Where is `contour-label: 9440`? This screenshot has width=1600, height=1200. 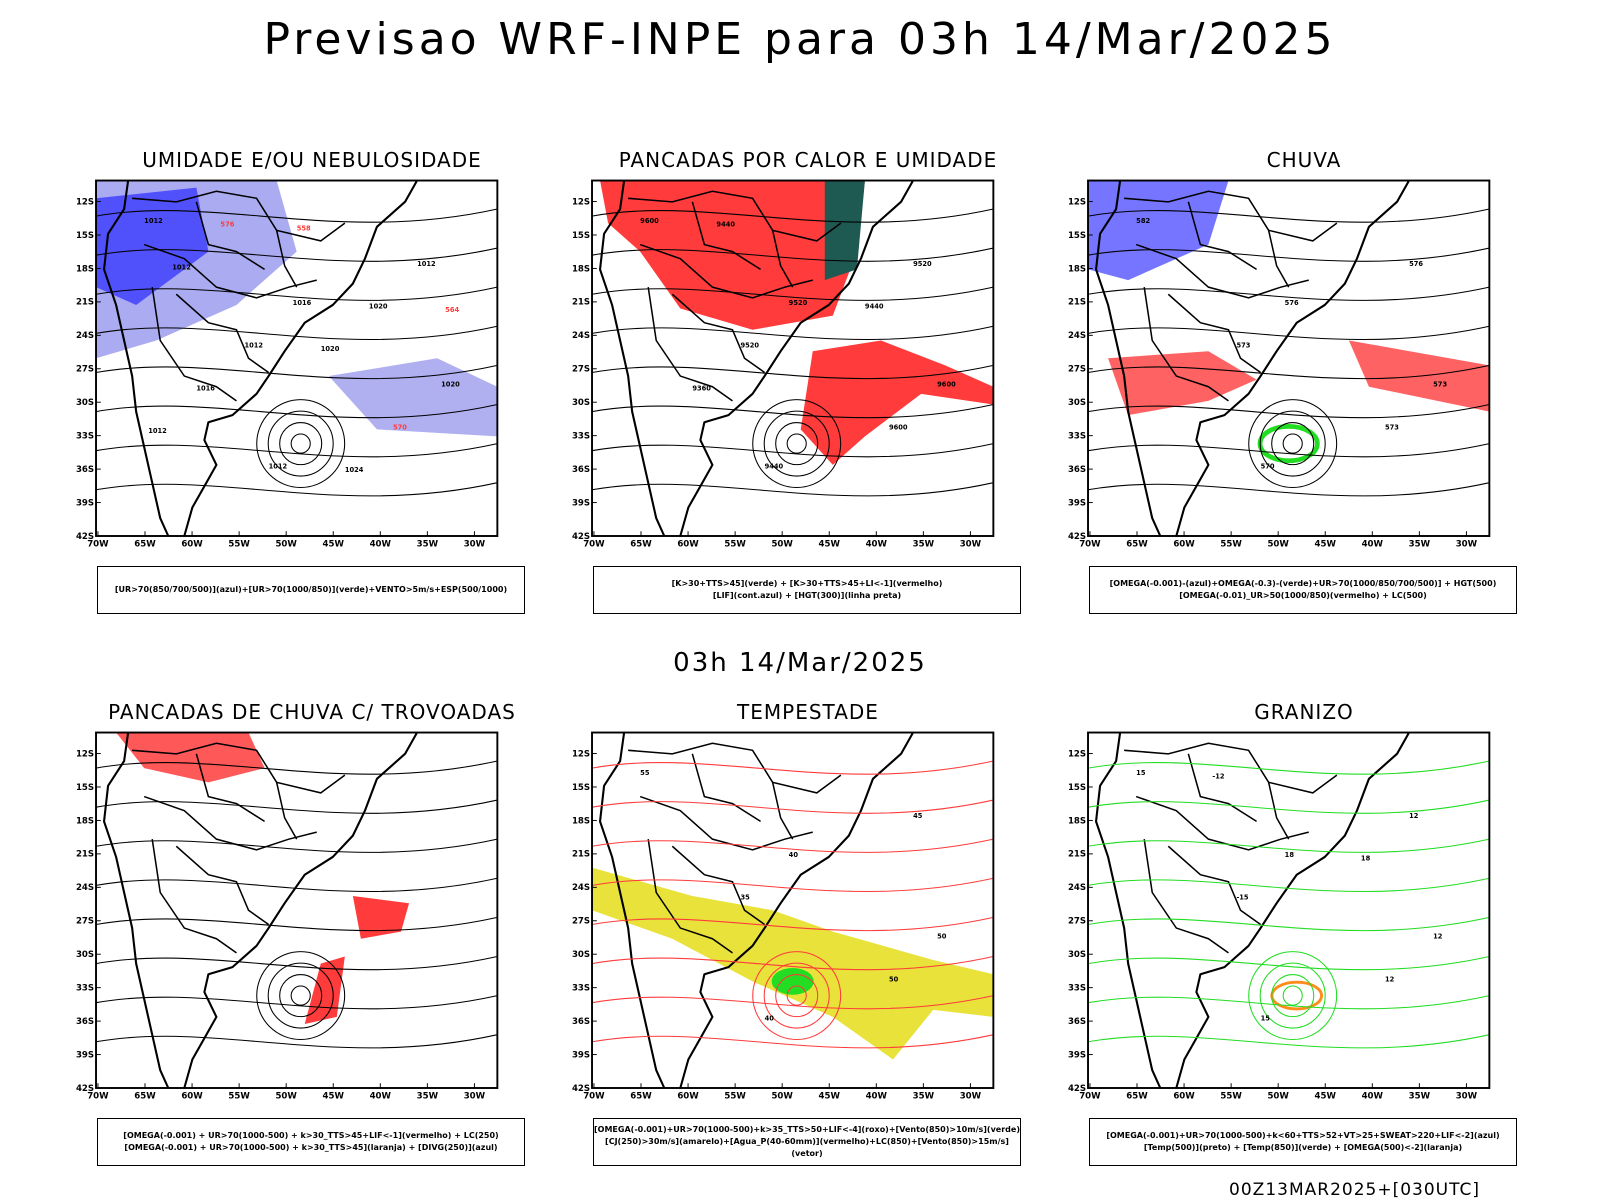 contour-label: 9440 is located at coordinates (725, 225).